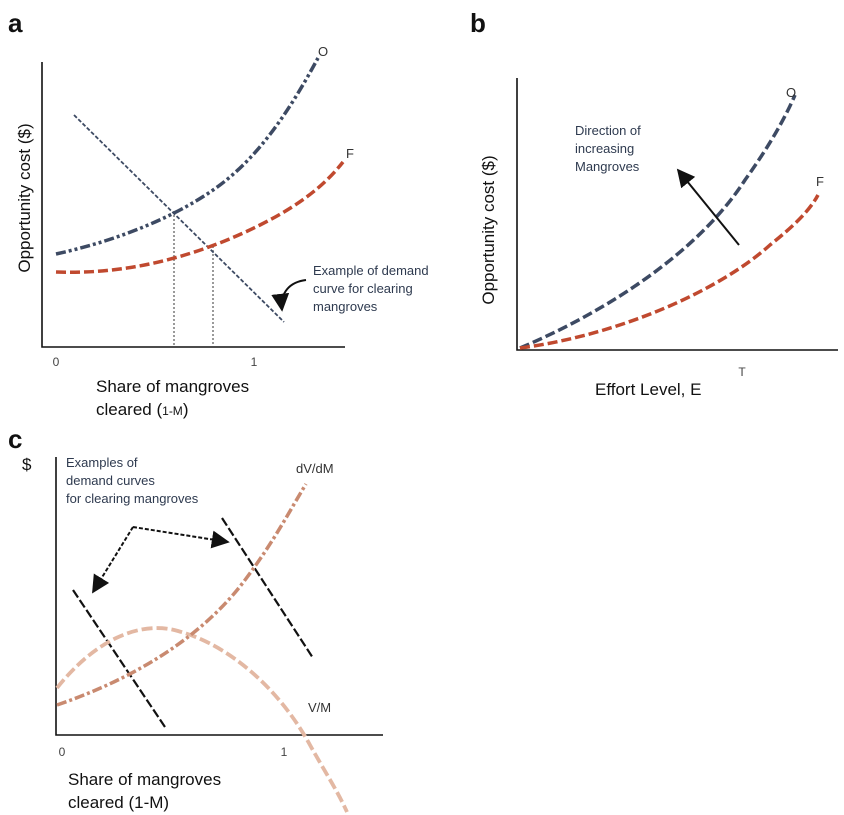 The height and width of the screenshot is (815, 844). Describe the element at coordinates (350, 153) in the screenshot. I see `panel-a-curve-f-label: F` at that location.